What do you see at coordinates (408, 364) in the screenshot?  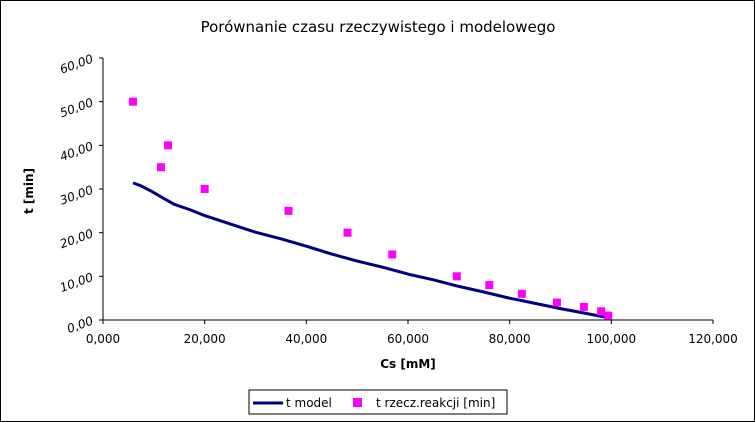 I see `x-axis-label: Cs [mM]` at bounding box center [408, 364].